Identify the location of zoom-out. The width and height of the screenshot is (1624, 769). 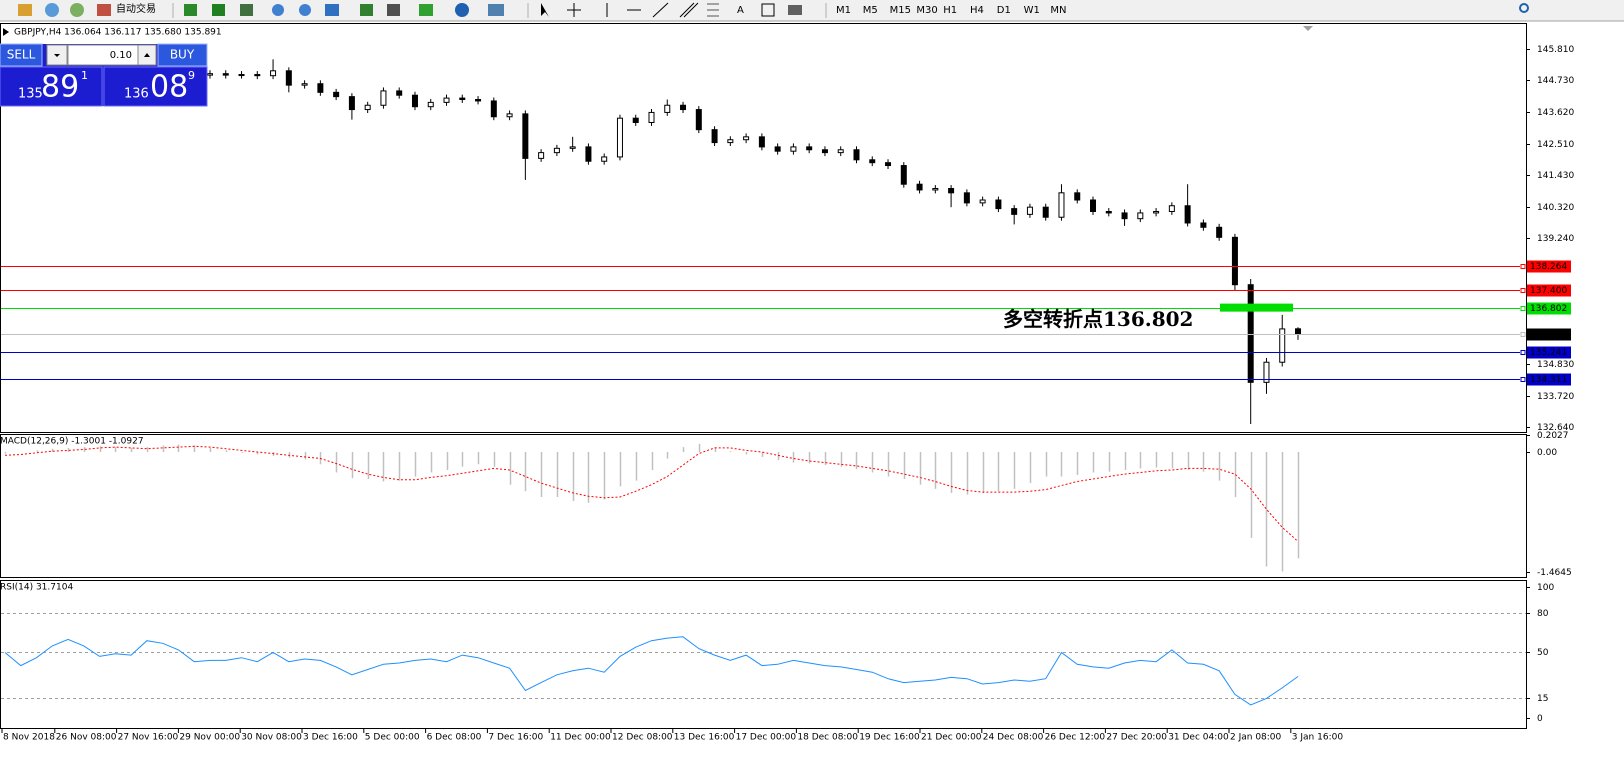
(305, 10).